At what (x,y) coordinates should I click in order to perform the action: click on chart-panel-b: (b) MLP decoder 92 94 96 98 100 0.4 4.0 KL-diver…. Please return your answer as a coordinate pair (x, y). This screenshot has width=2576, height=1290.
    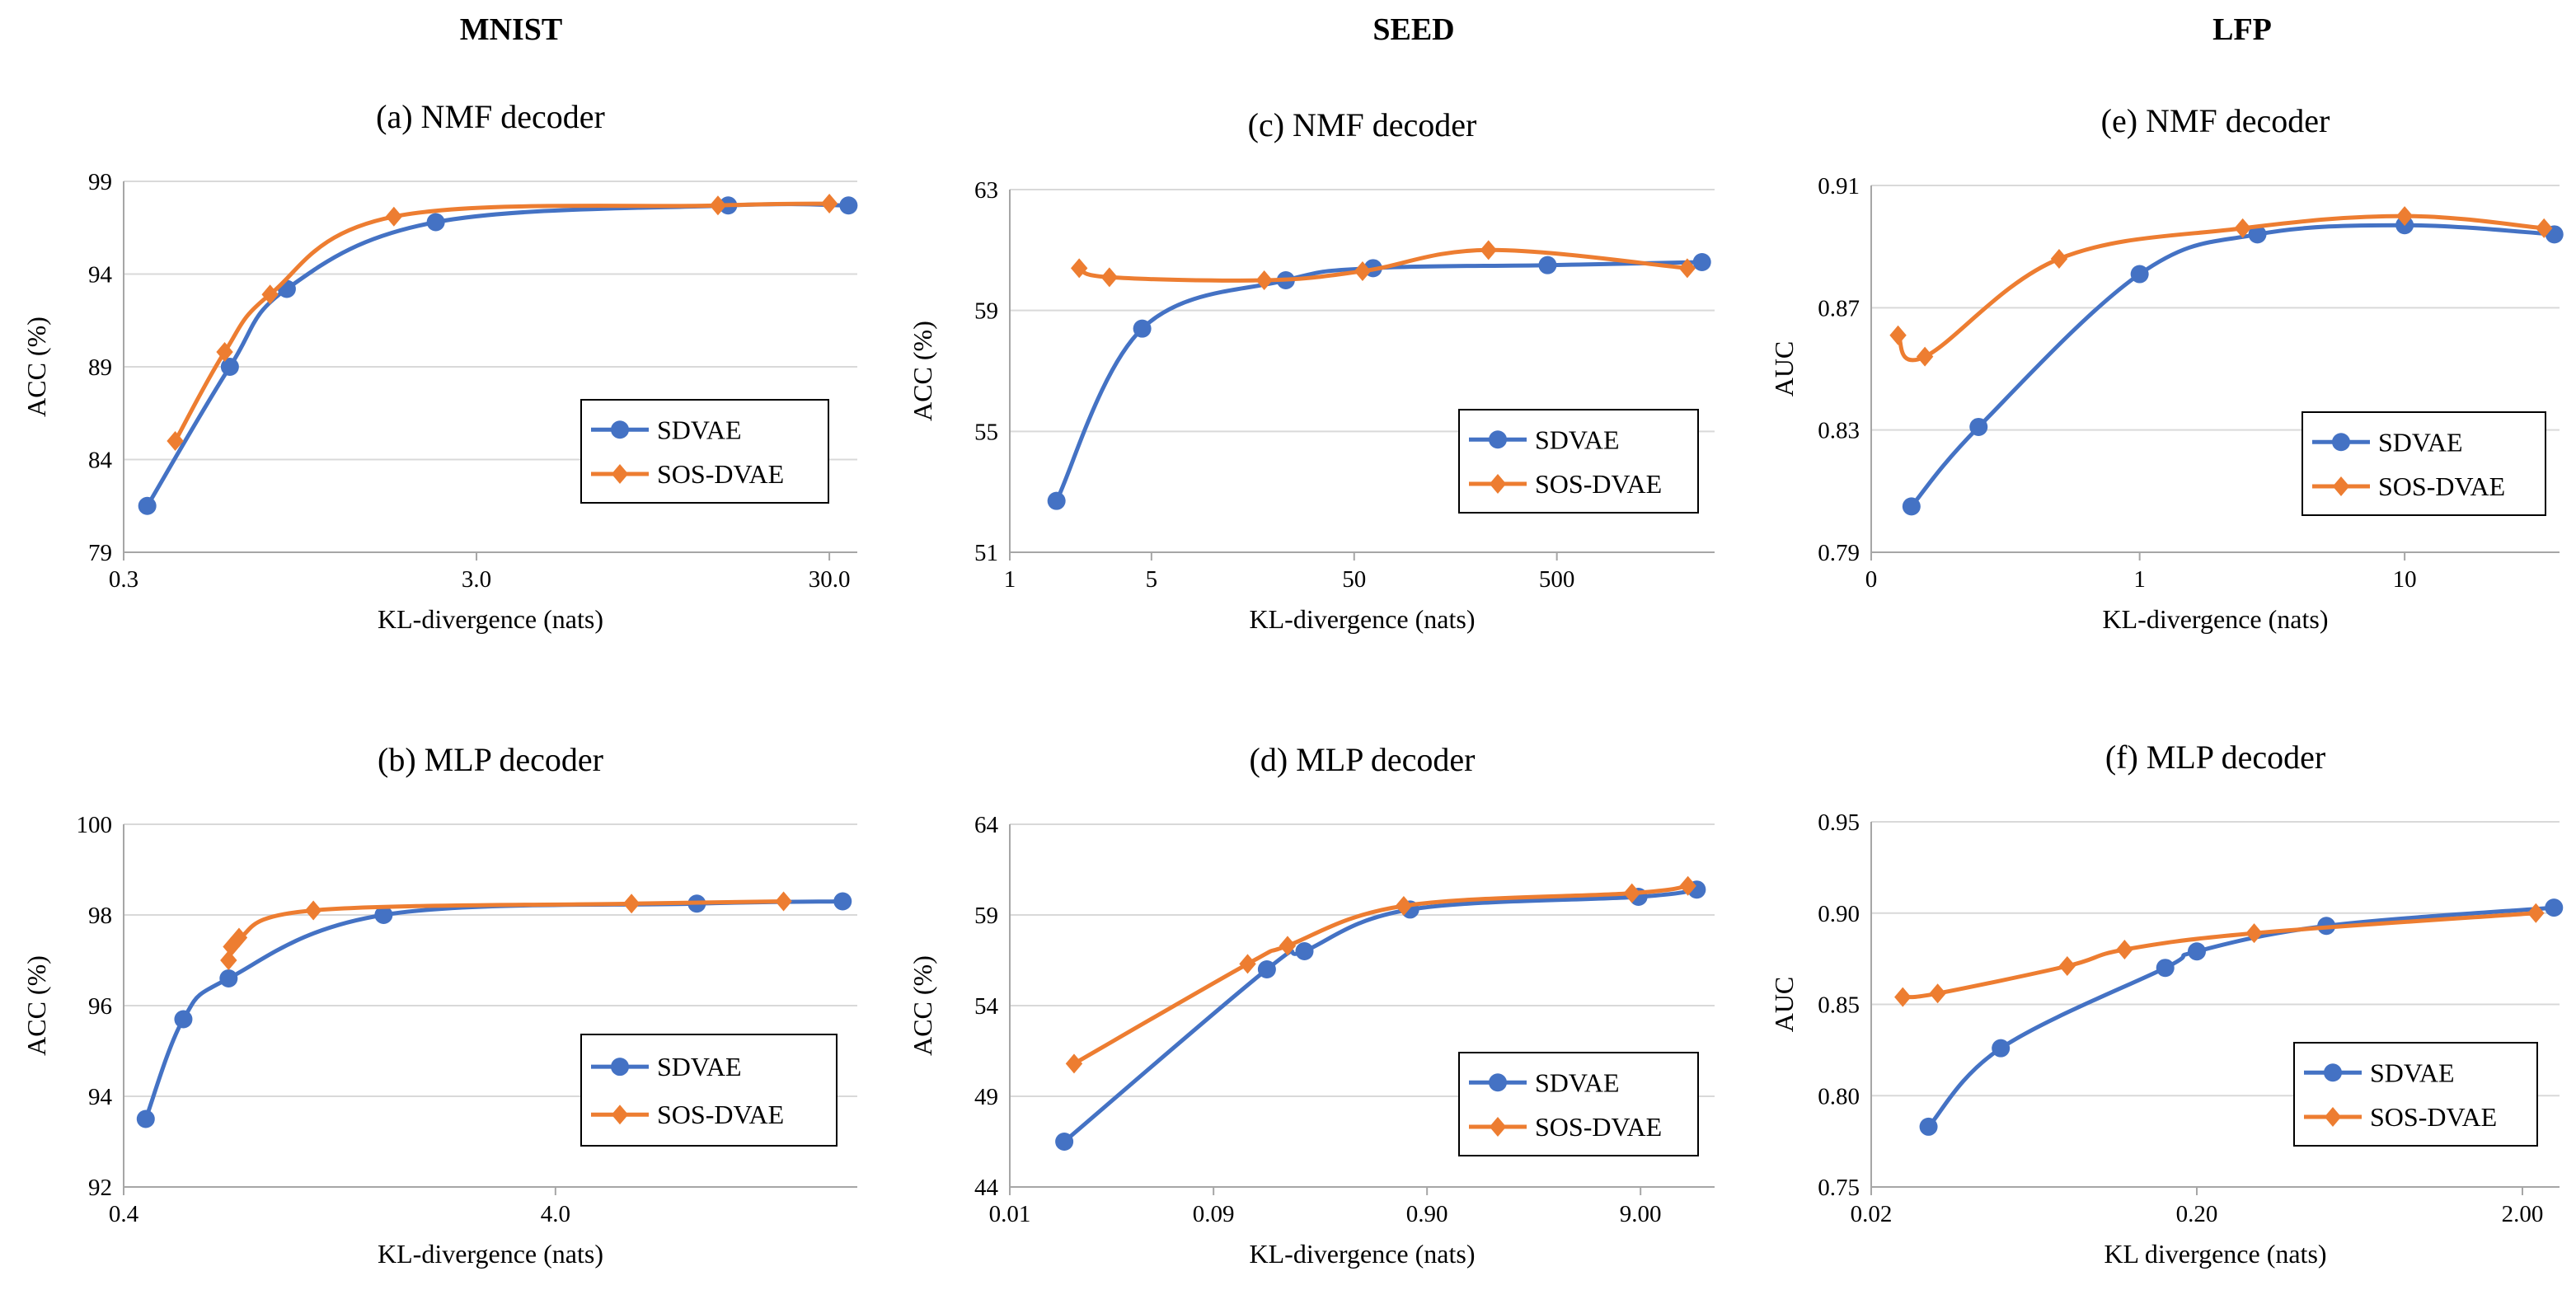
    Looking at the image, I should click on (439, 1005).